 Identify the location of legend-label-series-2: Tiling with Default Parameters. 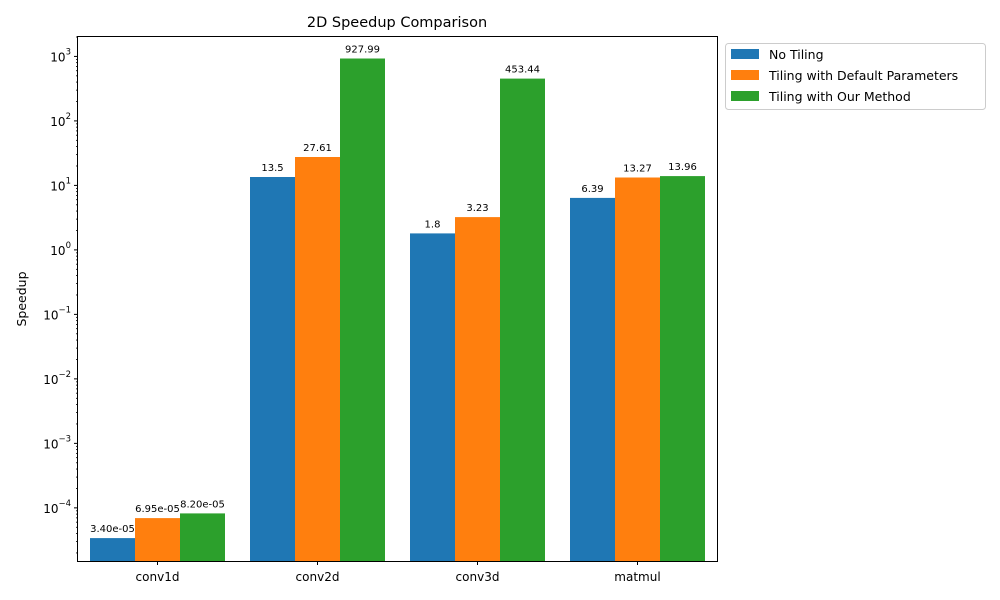
(863, 75).